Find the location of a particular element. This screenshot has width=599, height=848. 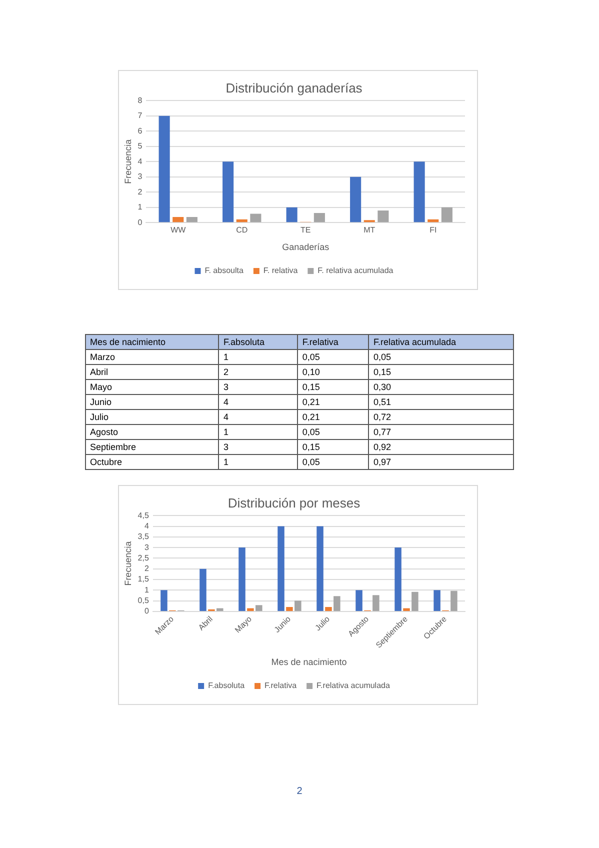

category-label: Septiembre is located at coordinates (152, 447).